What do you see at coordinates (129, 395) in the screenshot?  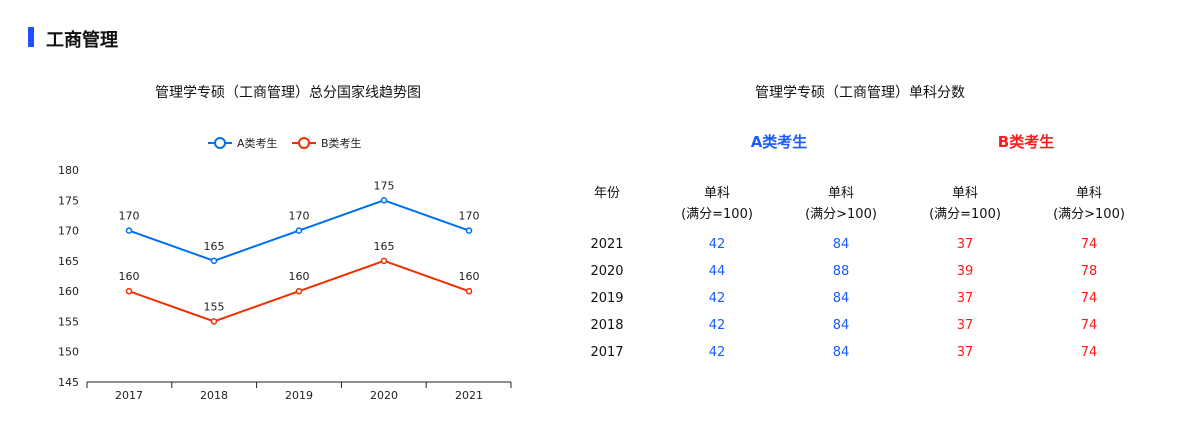 I see `x-tick-label: 2017` at bounding box center [129, 395].